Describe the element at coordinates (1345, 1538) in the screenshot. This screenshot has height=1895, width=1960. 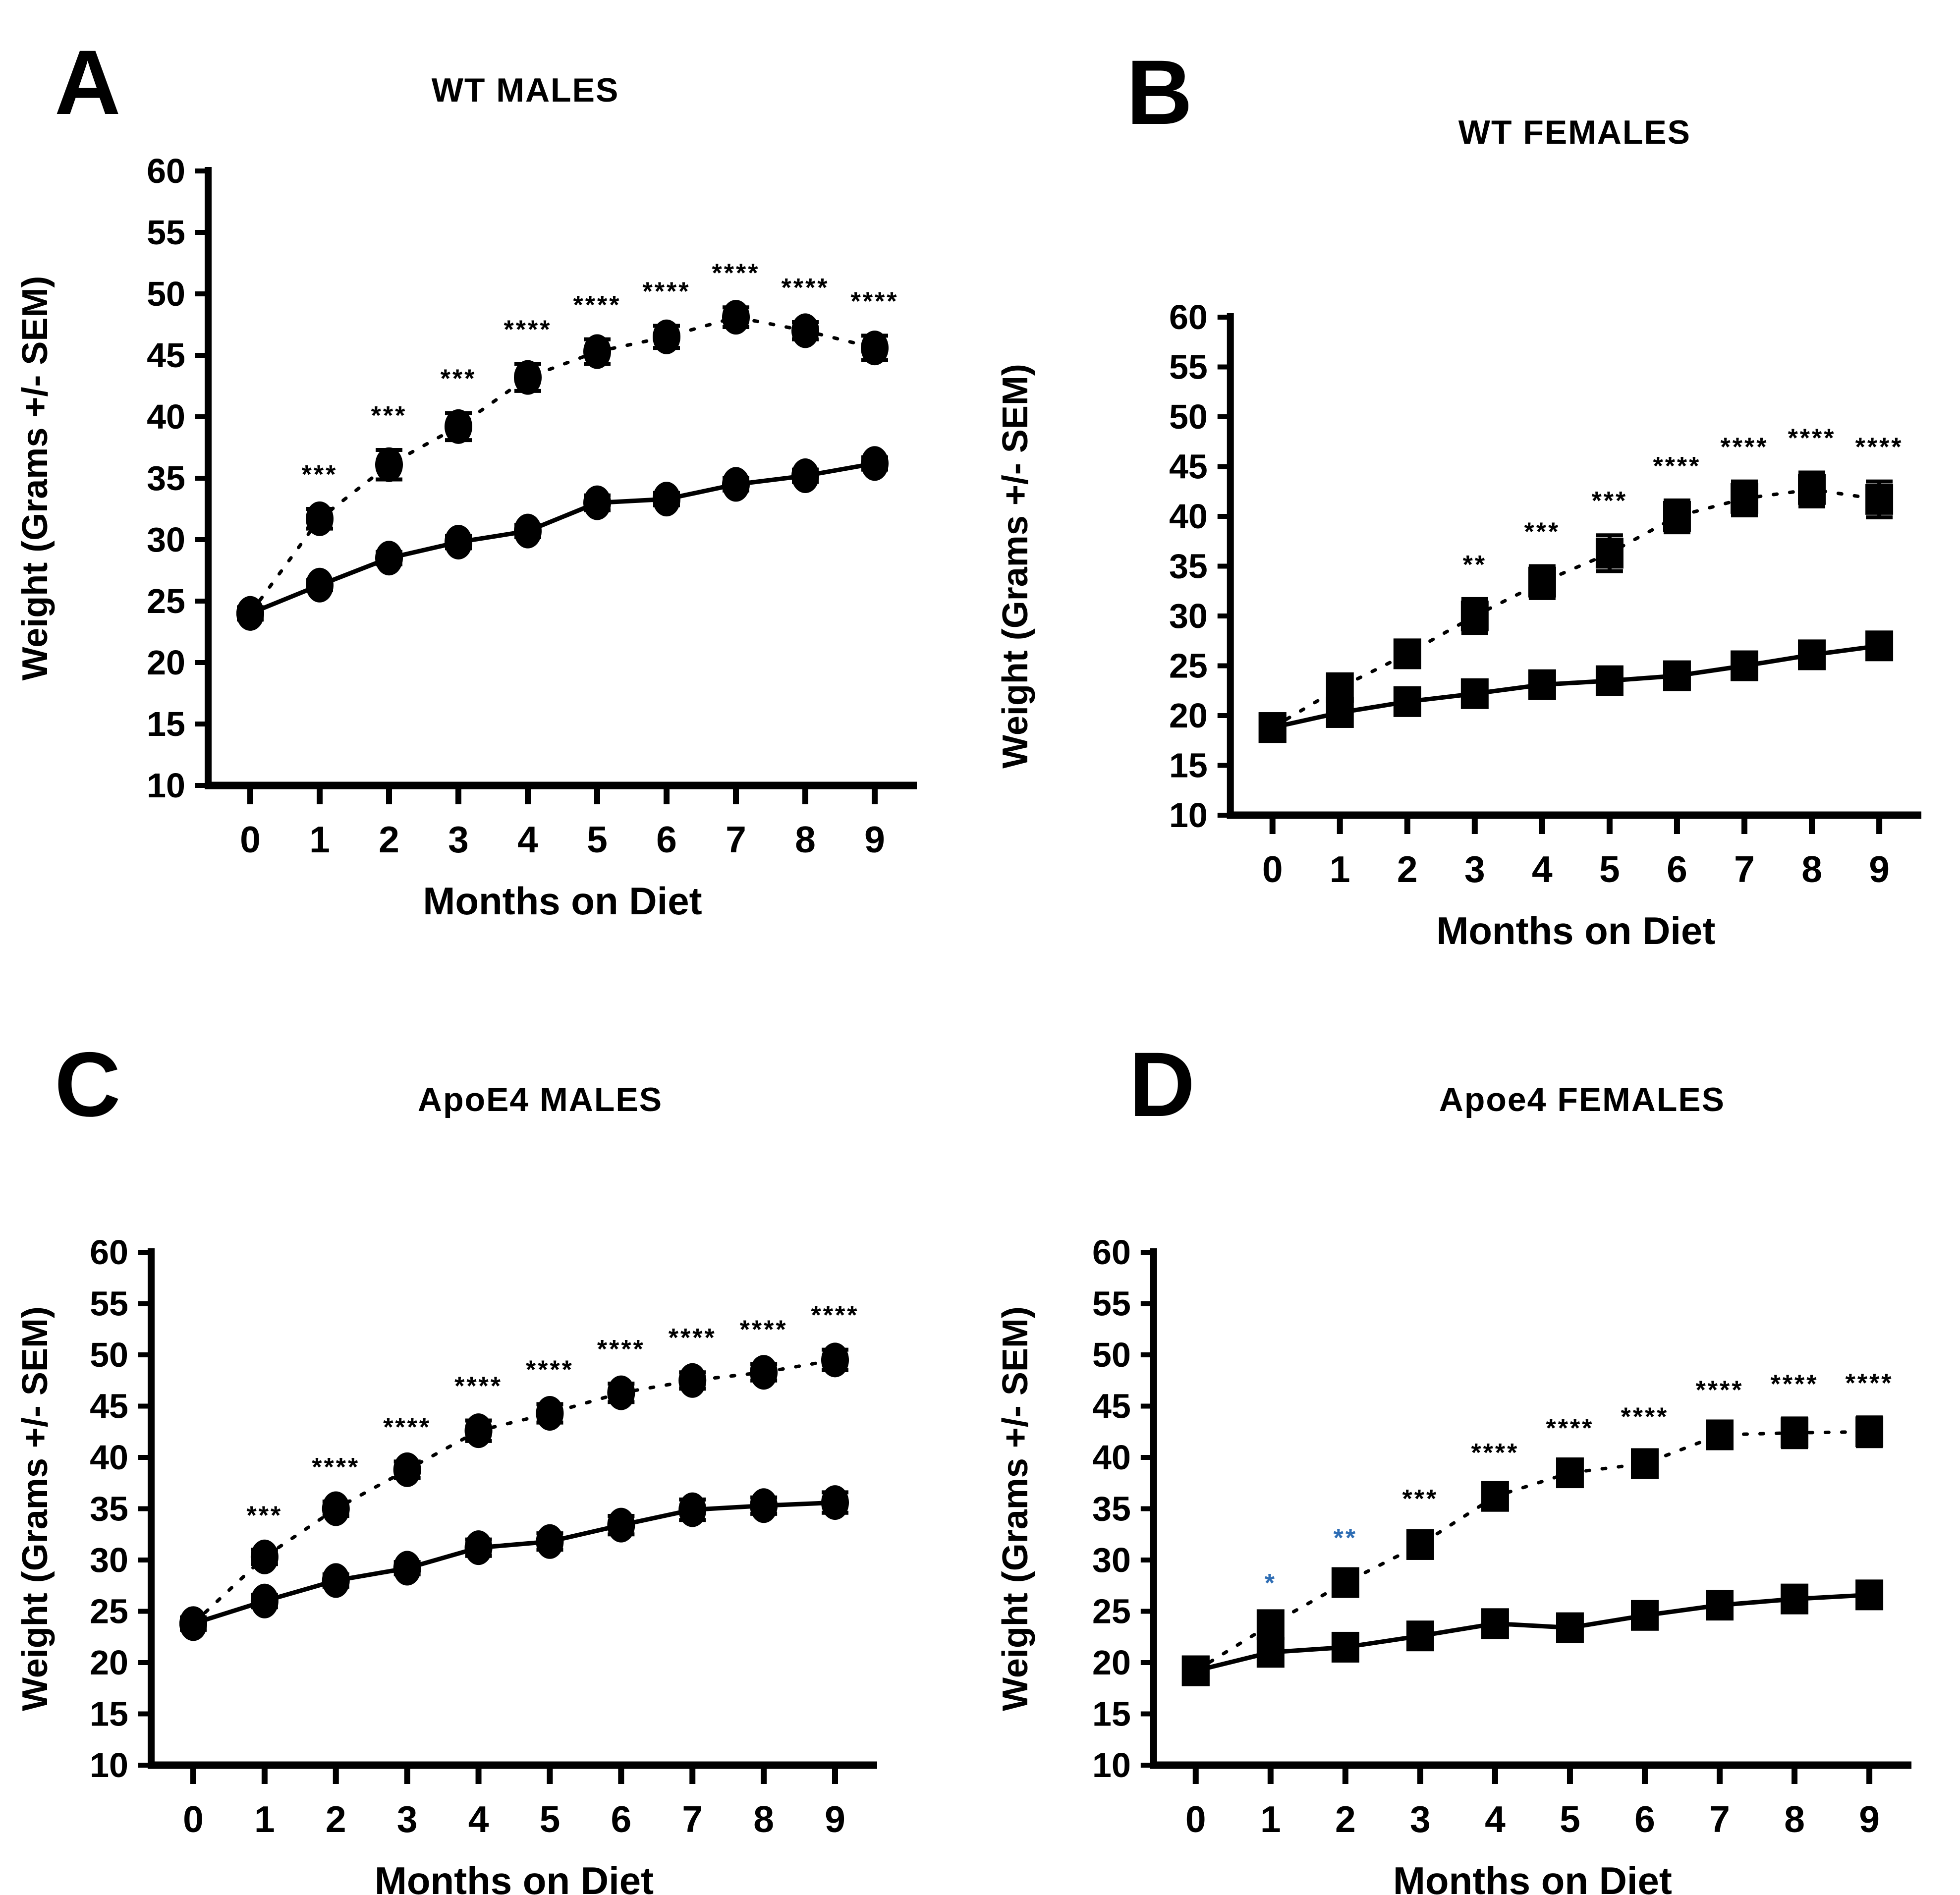
I see `significance-label: **` at that location.